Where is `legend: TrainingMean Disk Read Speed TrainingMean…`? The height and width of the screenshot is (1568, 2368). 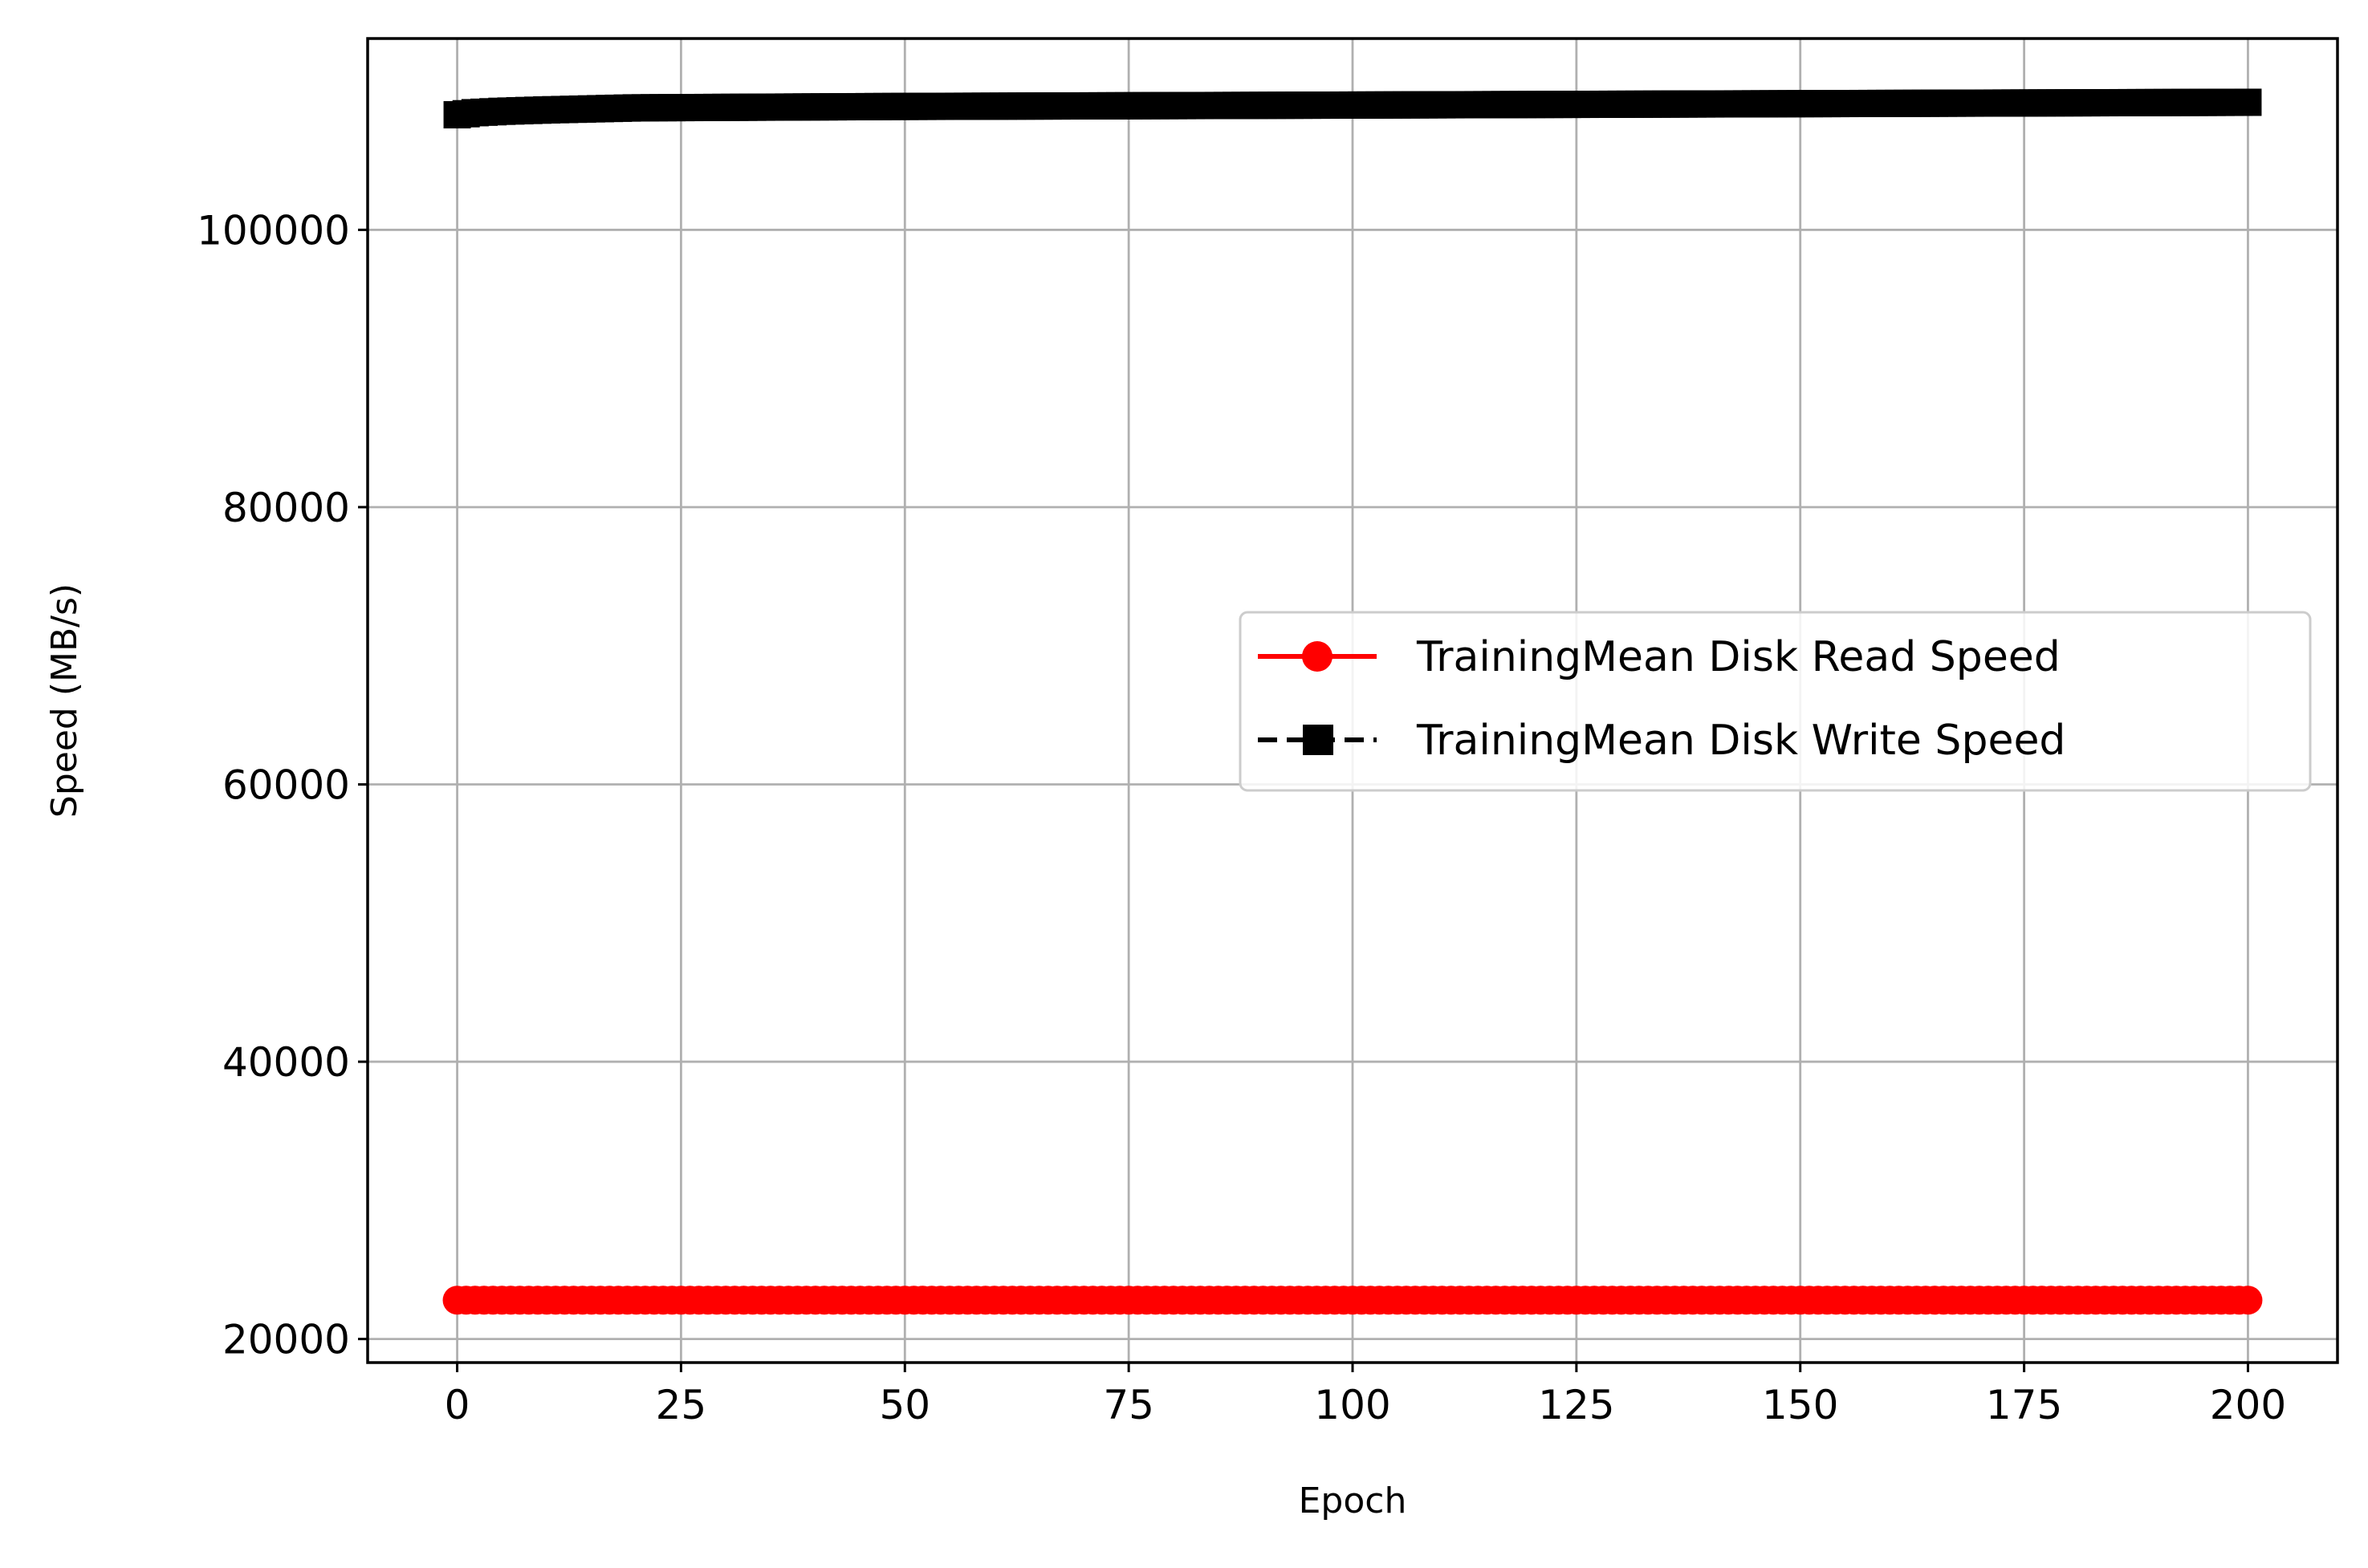 legend: TrainingMean Disk Read Speed TrainingMean… is located at coordinates (1775, 701).